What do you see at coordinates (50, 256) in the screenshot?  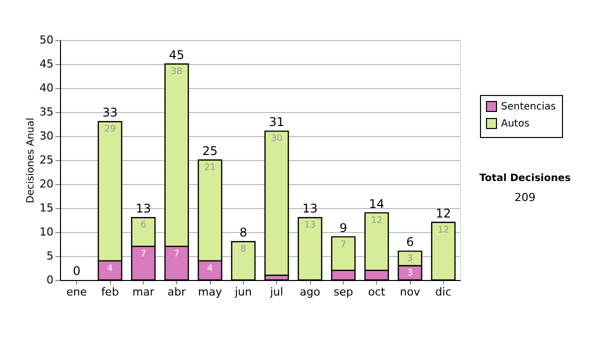 I see `y-tick-label: 5` at bounding box center [50, 256].